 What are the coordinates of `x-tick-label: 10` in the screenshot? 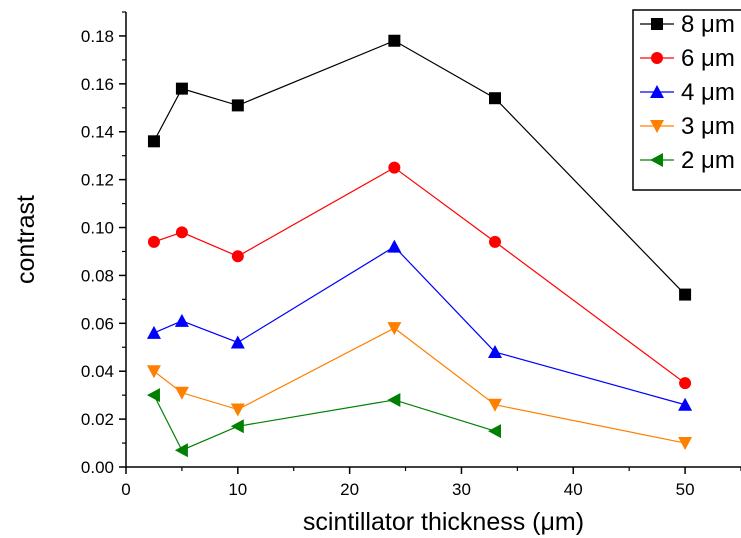 It's located at (237, 489).